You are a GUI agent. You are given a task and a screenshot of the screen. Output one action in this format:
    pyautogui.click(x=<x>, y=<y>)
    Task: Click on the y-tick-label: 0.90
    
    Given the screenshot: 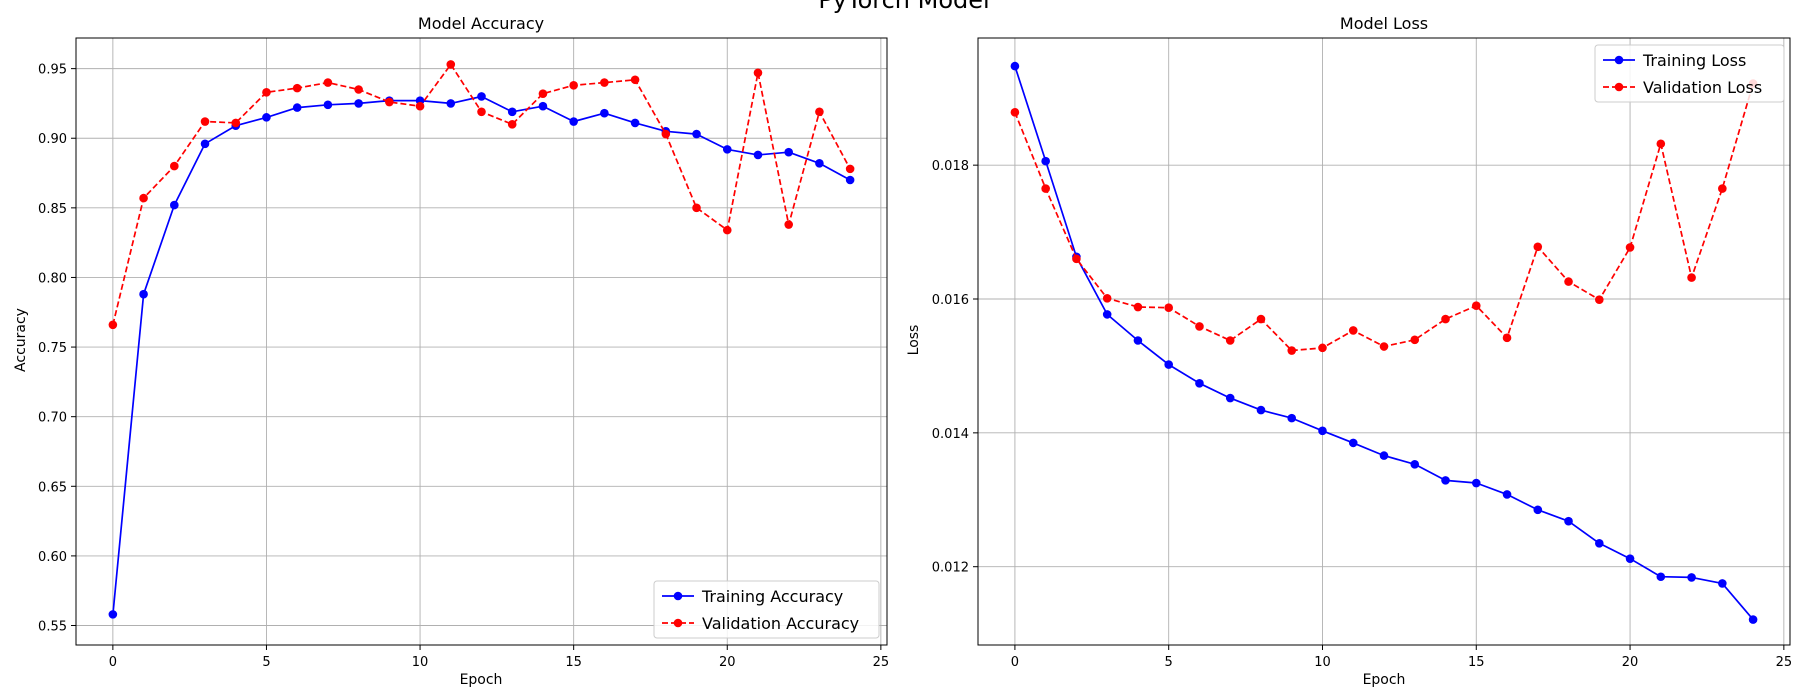 What is the action you would take?
    pyautogui.click(x=52, y=139)
    